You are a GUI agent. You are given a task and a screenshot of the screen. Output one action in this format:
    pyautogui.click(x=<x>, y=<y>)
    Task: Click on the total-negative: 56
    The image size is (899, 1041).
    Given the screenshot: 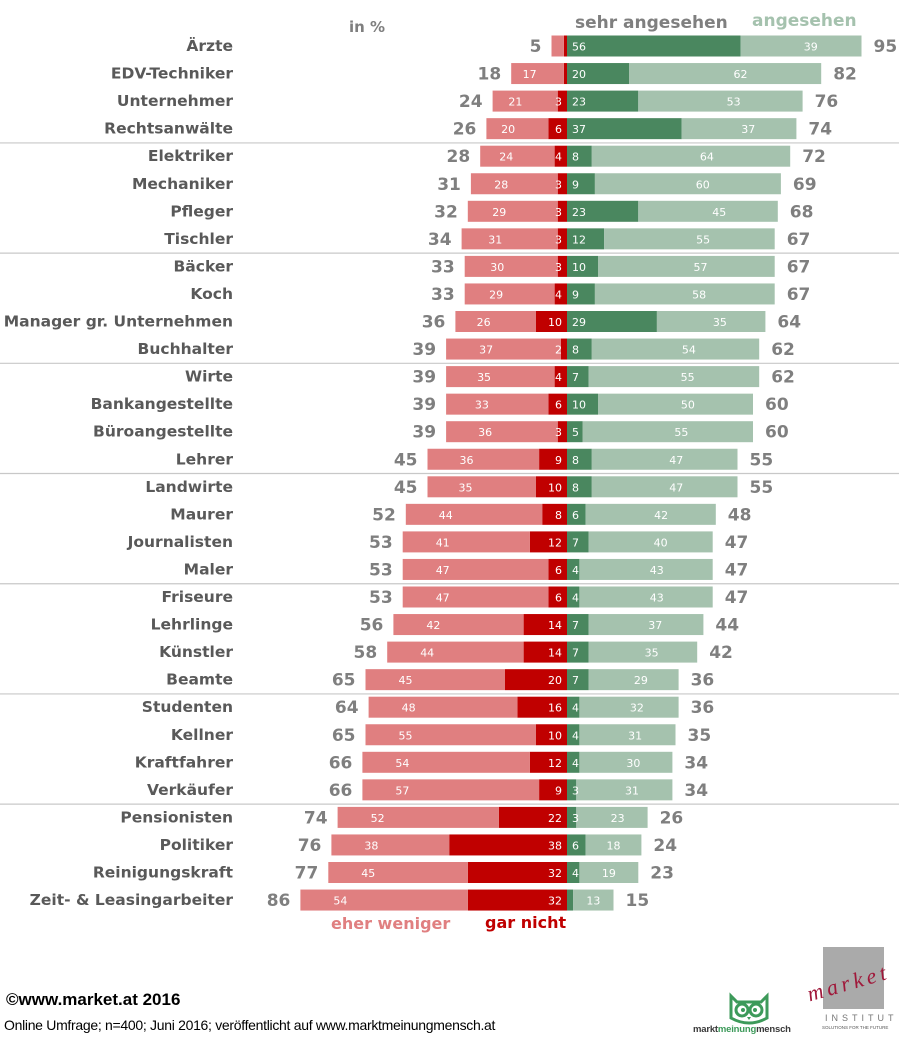 What is the action you would take?
    pyautogui.click(x=372, y=626)
    